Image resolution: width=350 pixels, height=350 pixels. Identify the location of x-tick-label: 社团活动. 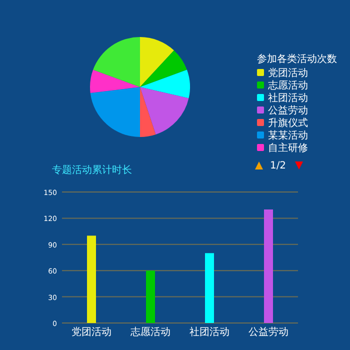
(210, 332).